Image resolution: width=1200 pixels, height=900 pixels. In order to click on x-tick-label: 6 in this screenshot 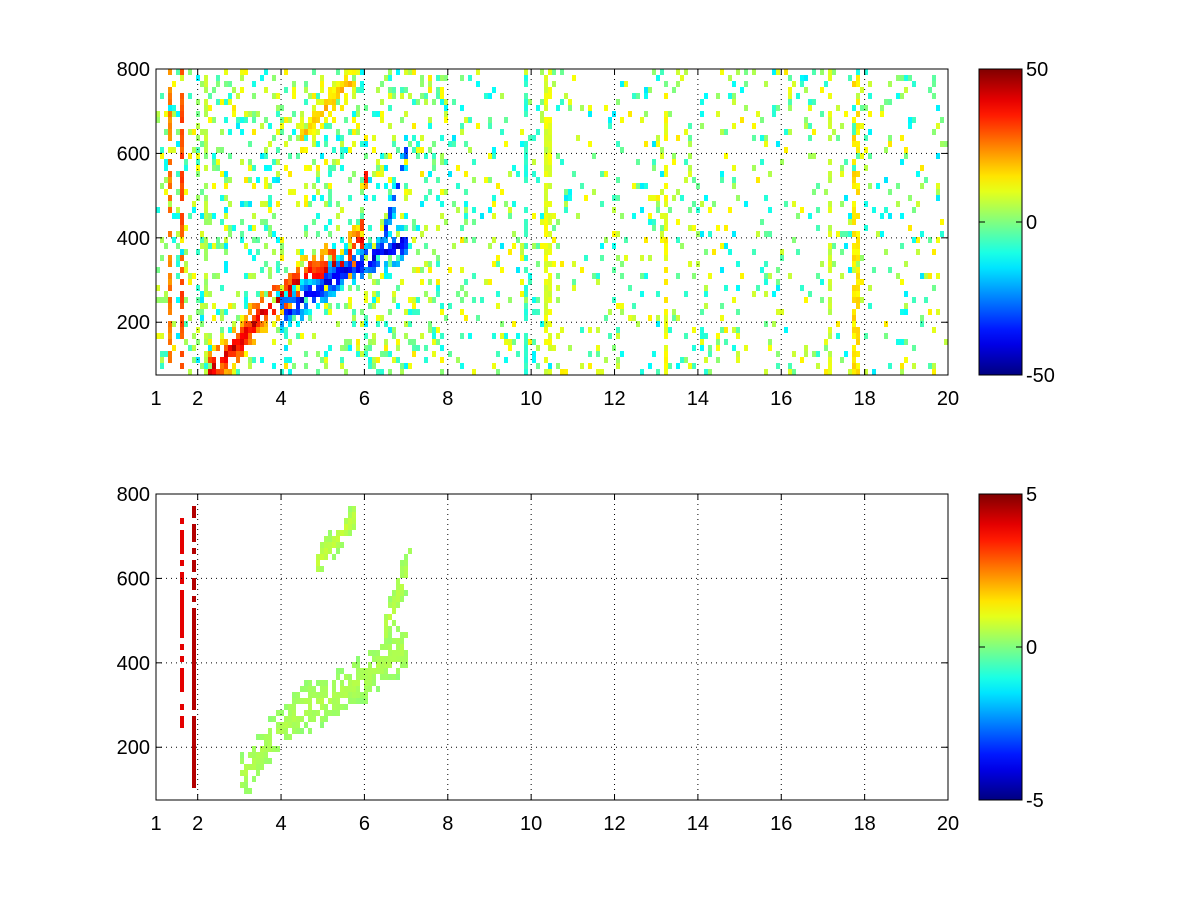, I will do `click(364, 399)`.